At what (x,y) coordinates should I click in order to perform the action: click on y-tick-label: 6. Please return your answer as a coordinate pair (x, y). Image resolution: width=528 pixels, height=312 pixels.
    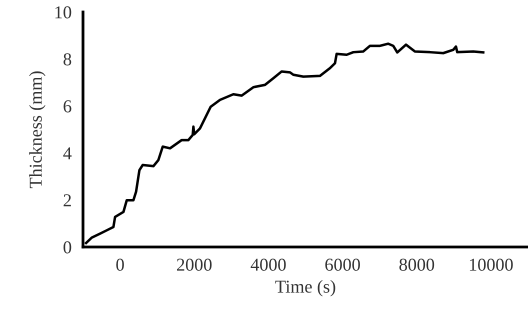
    Looking at the image, I should click on (68, 106).